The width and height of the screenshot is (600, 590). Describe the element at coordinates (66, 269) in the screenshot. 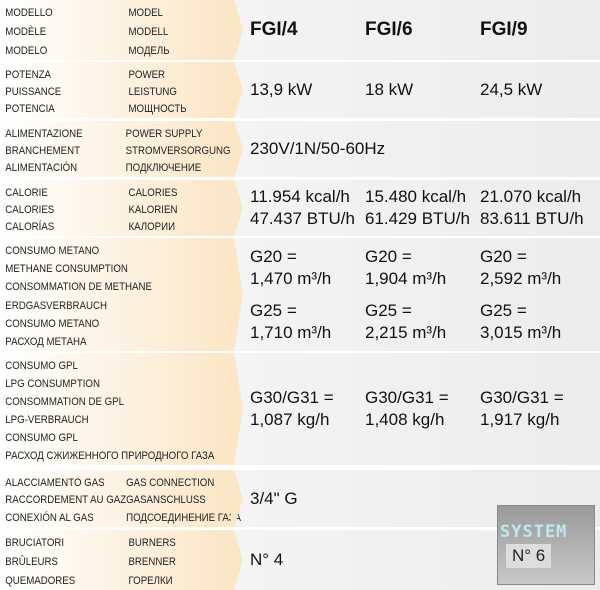

I see `label-text: METHANE CONSUMPTION` at that location.